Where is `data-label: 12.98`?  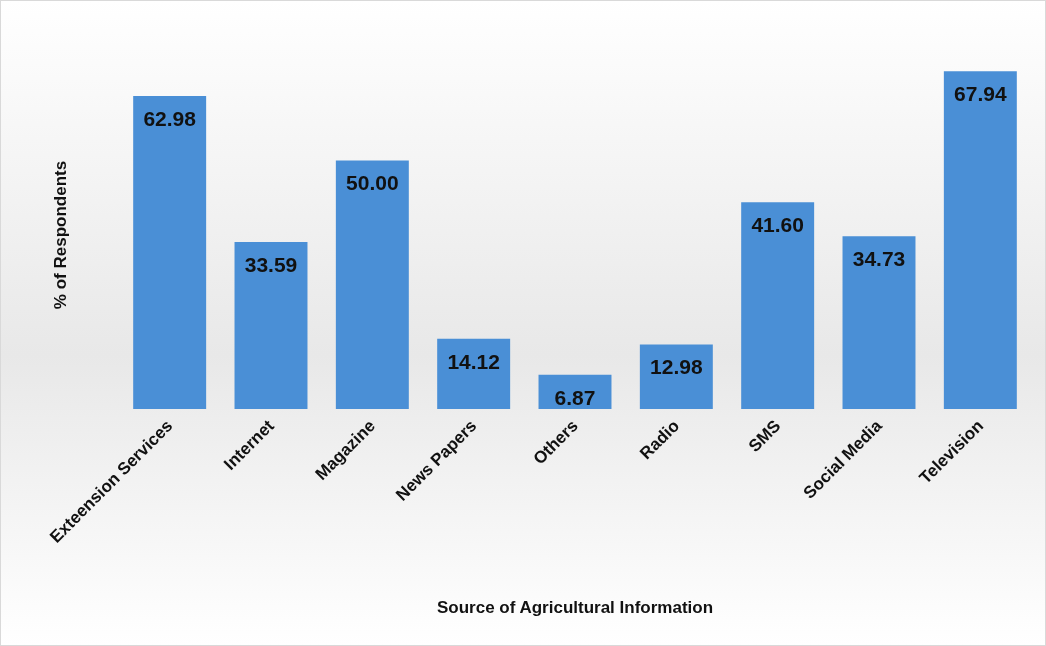 data-label: 12.98 is located at coordinates (676, 367).